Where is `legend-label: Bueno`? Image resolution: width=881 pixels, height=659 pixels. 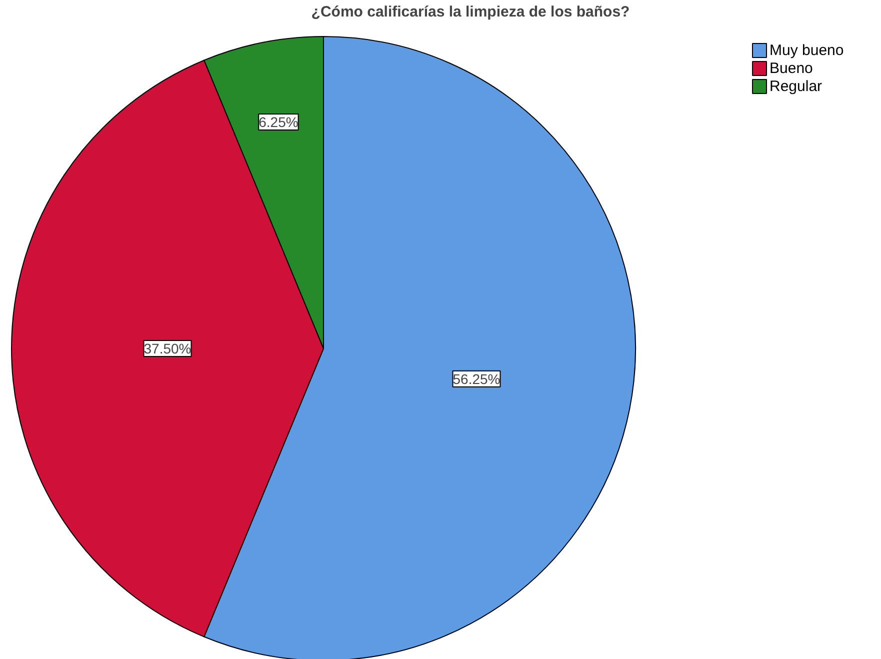 legend-label: Bueno is located at coordinates (791, 68).